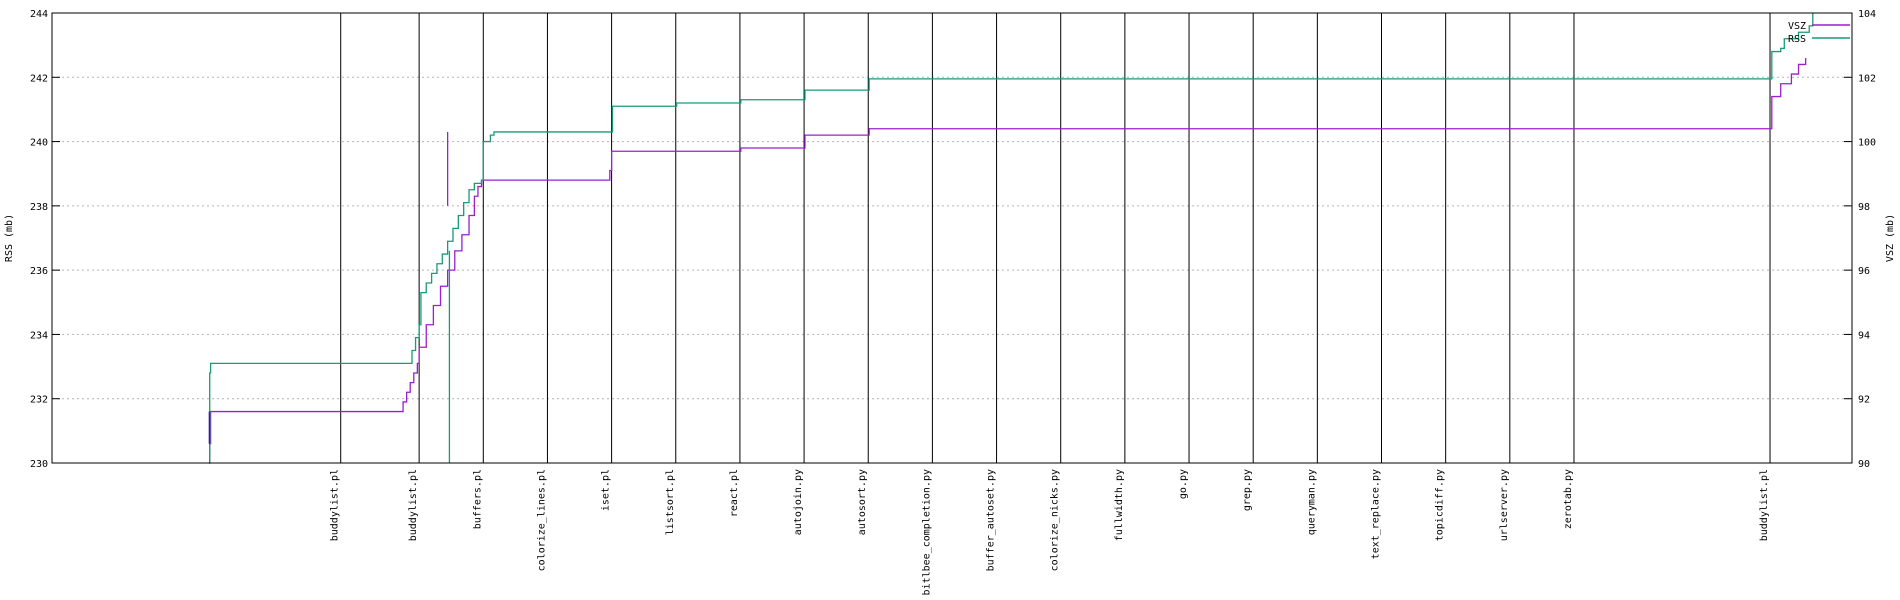 The image size is (1900, 600). I want to click on right-tick-label: 96, so click(1864, 271).